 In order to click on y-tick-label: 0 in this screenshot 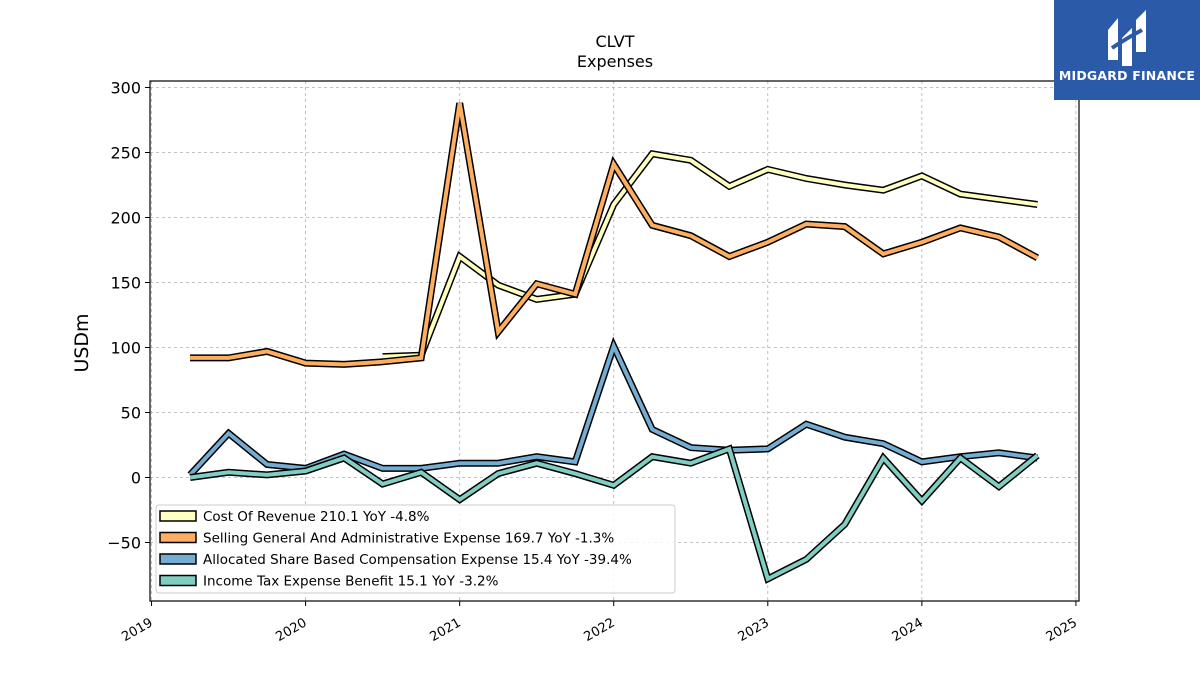, I will do `click(136, 478)`.